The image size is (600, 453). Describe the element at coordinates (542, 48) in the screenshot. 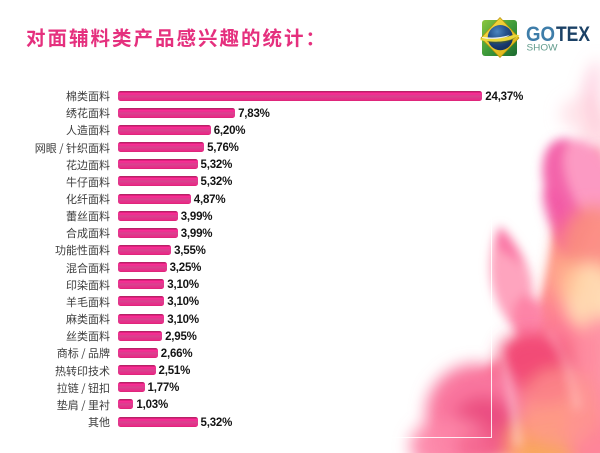

I see `svg-text: SHOW` at that location.